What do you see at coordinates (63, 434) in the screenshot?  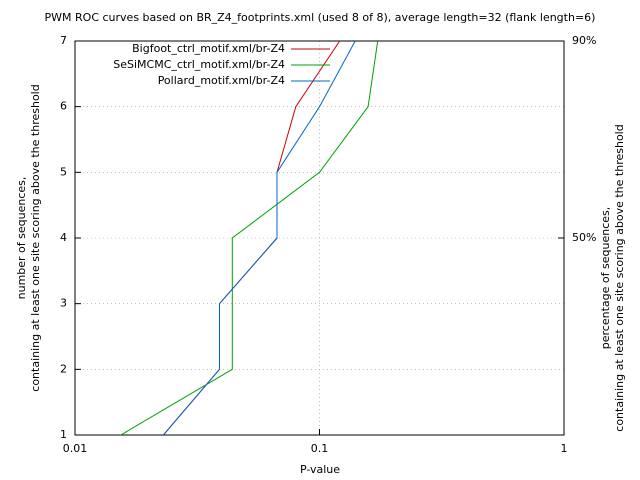 I see `y-tick-label: 1` at bounding box center [63, 434].